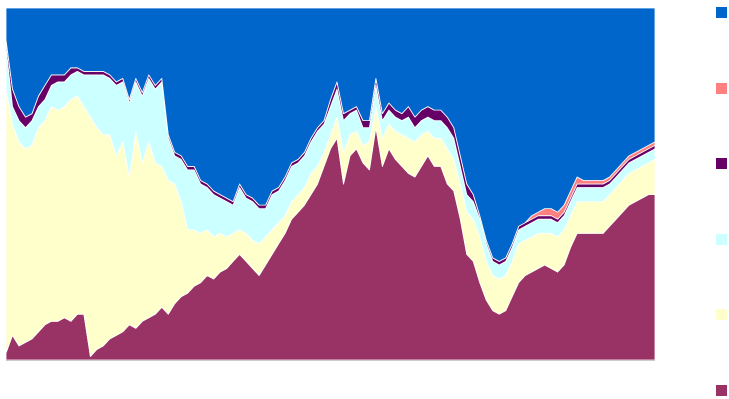 This screenshot has width=729, height=399. I want to click on legend-swatch-blue, so click(721, 12).